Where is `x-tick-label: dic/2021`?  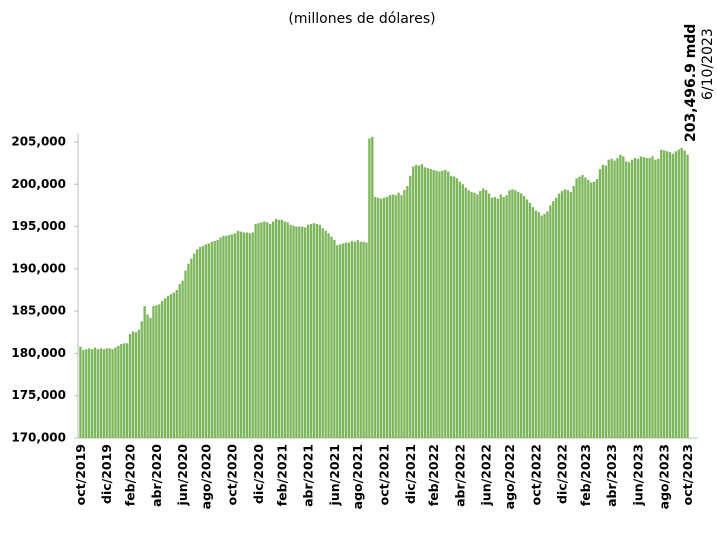
x-tick-label: dic/2021 is located at coordinates (410, 474).